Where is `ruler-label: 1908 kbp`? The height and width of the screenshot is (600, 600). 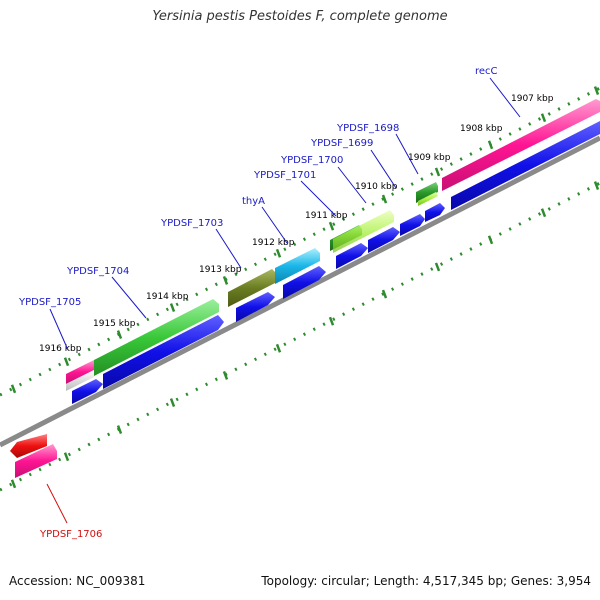 ruler-label: 1908 kbp is located at coordinates (481, 129).